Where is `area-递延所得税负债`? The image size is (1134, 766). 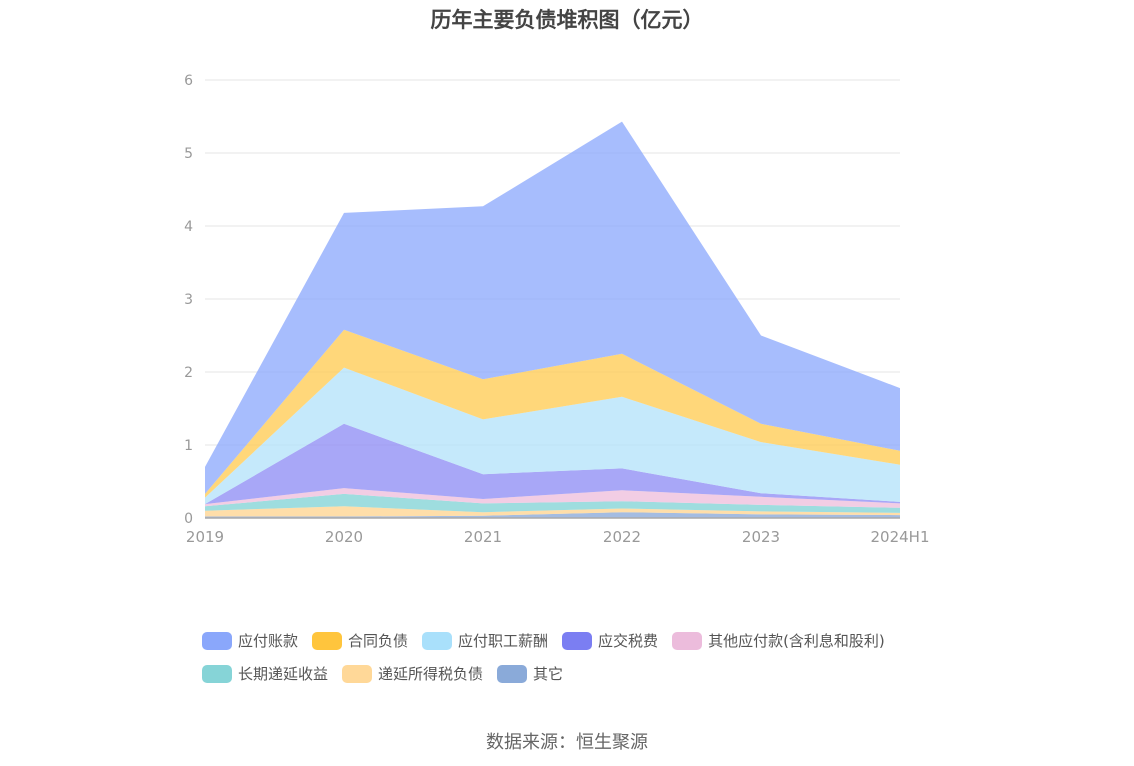
area-递延所得税负债 is located at coordinates (552, 511).